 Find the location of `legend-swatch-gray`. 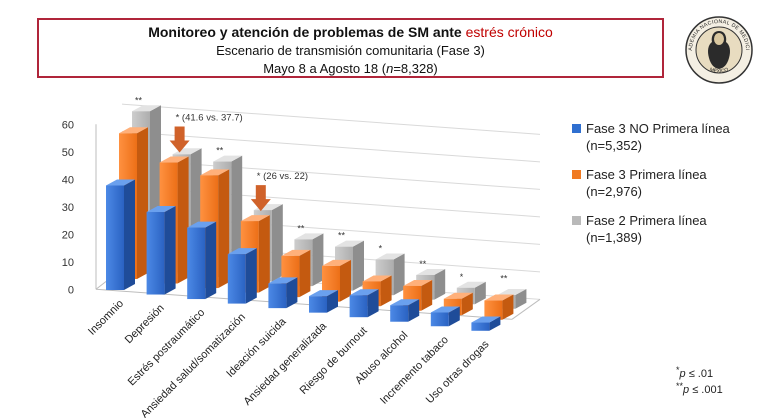

legend-swatch-gray is located at coordinates (576, 220).